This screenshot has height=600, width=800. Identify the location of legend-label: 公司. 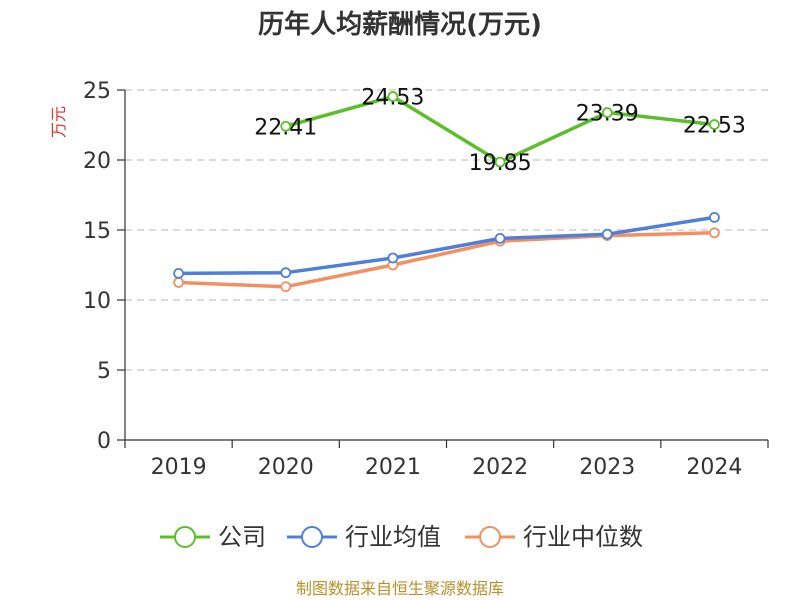
(242, 537).